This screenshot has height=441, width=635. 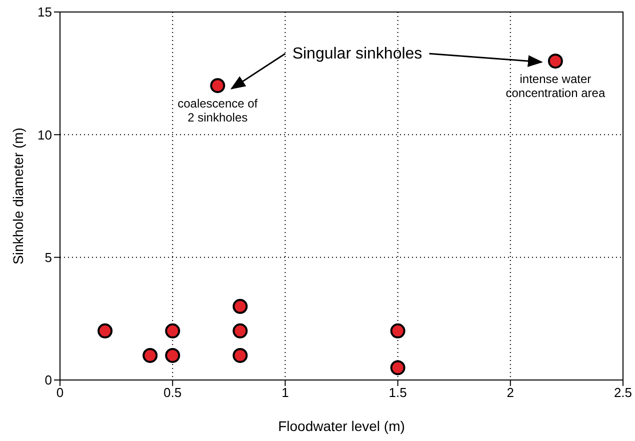 I want to click on x-tick-label: 1, so click(x=285, y=392).